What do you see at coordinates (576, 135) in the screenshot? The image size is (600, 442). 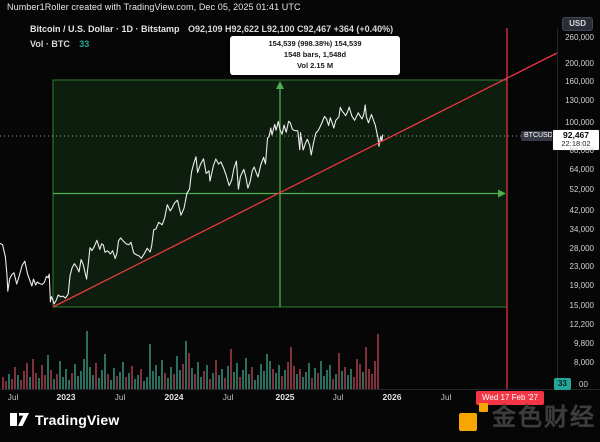 I see `last-price-value: 92,467` at bounding box center [576, 135].